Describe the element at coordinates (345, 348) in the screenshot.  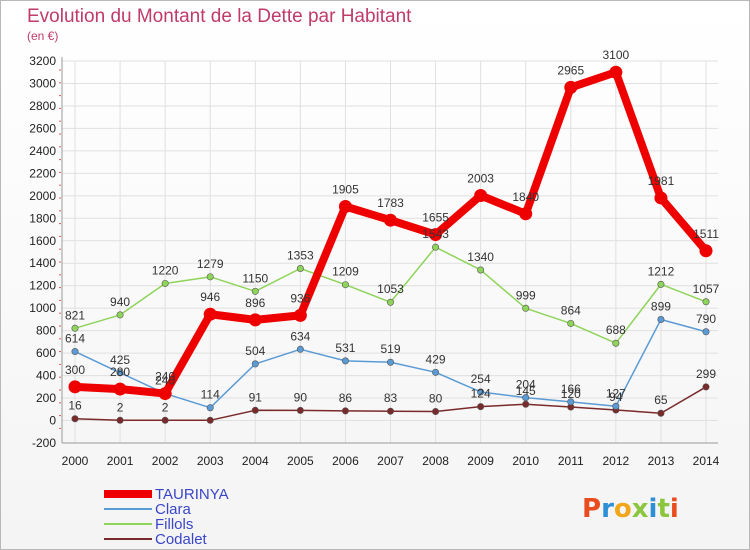
I see `data-label-clara: 531` at that location.